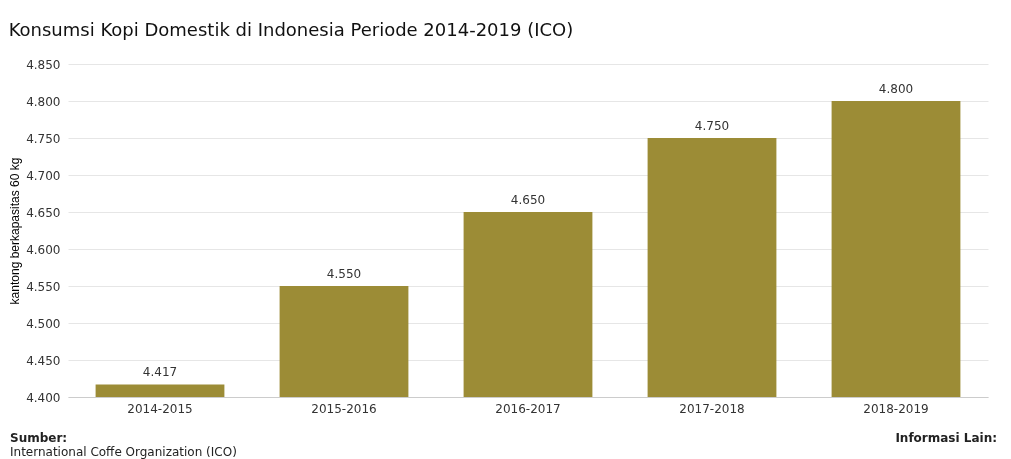 This screenshot has height=459, width=1011. Describe the element at coordinates (896, 408) in the screenshot. I see `x-tick-label: 2018-2019` at that location.